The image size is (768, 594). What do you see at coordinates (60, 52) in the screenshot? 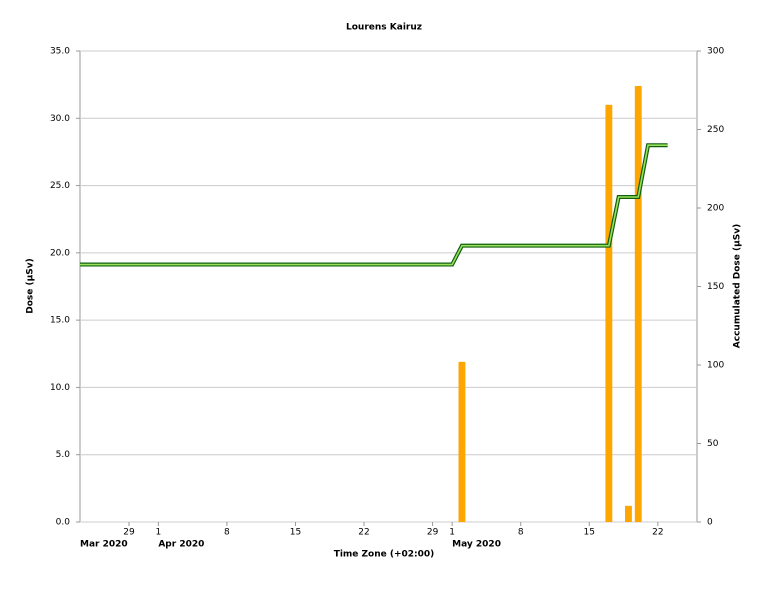
I see `y-tick-label: 35.0` at bounding box center [60, 52].